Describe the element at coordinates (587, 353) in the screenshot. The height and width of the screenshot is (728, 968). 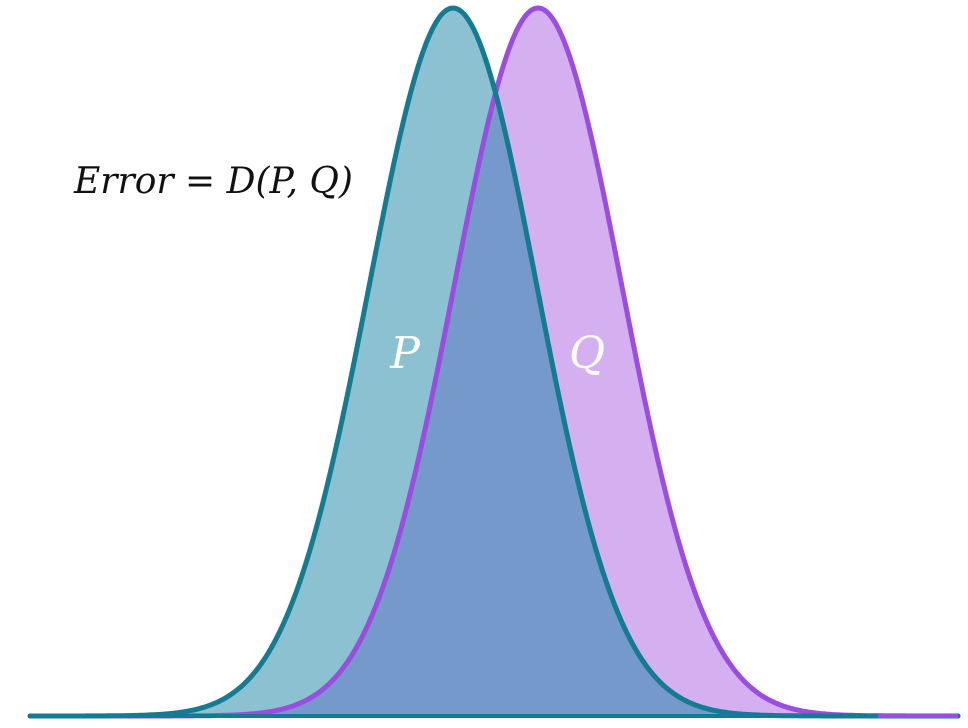
I see `distribution-label-q: Q` at that location.